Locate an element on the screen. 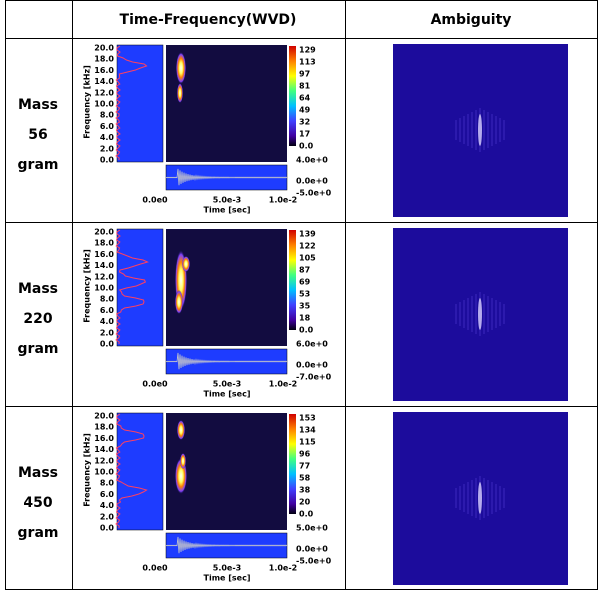 This screenshot has height=591, width=603. colorbar-label: 153 is located at coordinates (307, 418).